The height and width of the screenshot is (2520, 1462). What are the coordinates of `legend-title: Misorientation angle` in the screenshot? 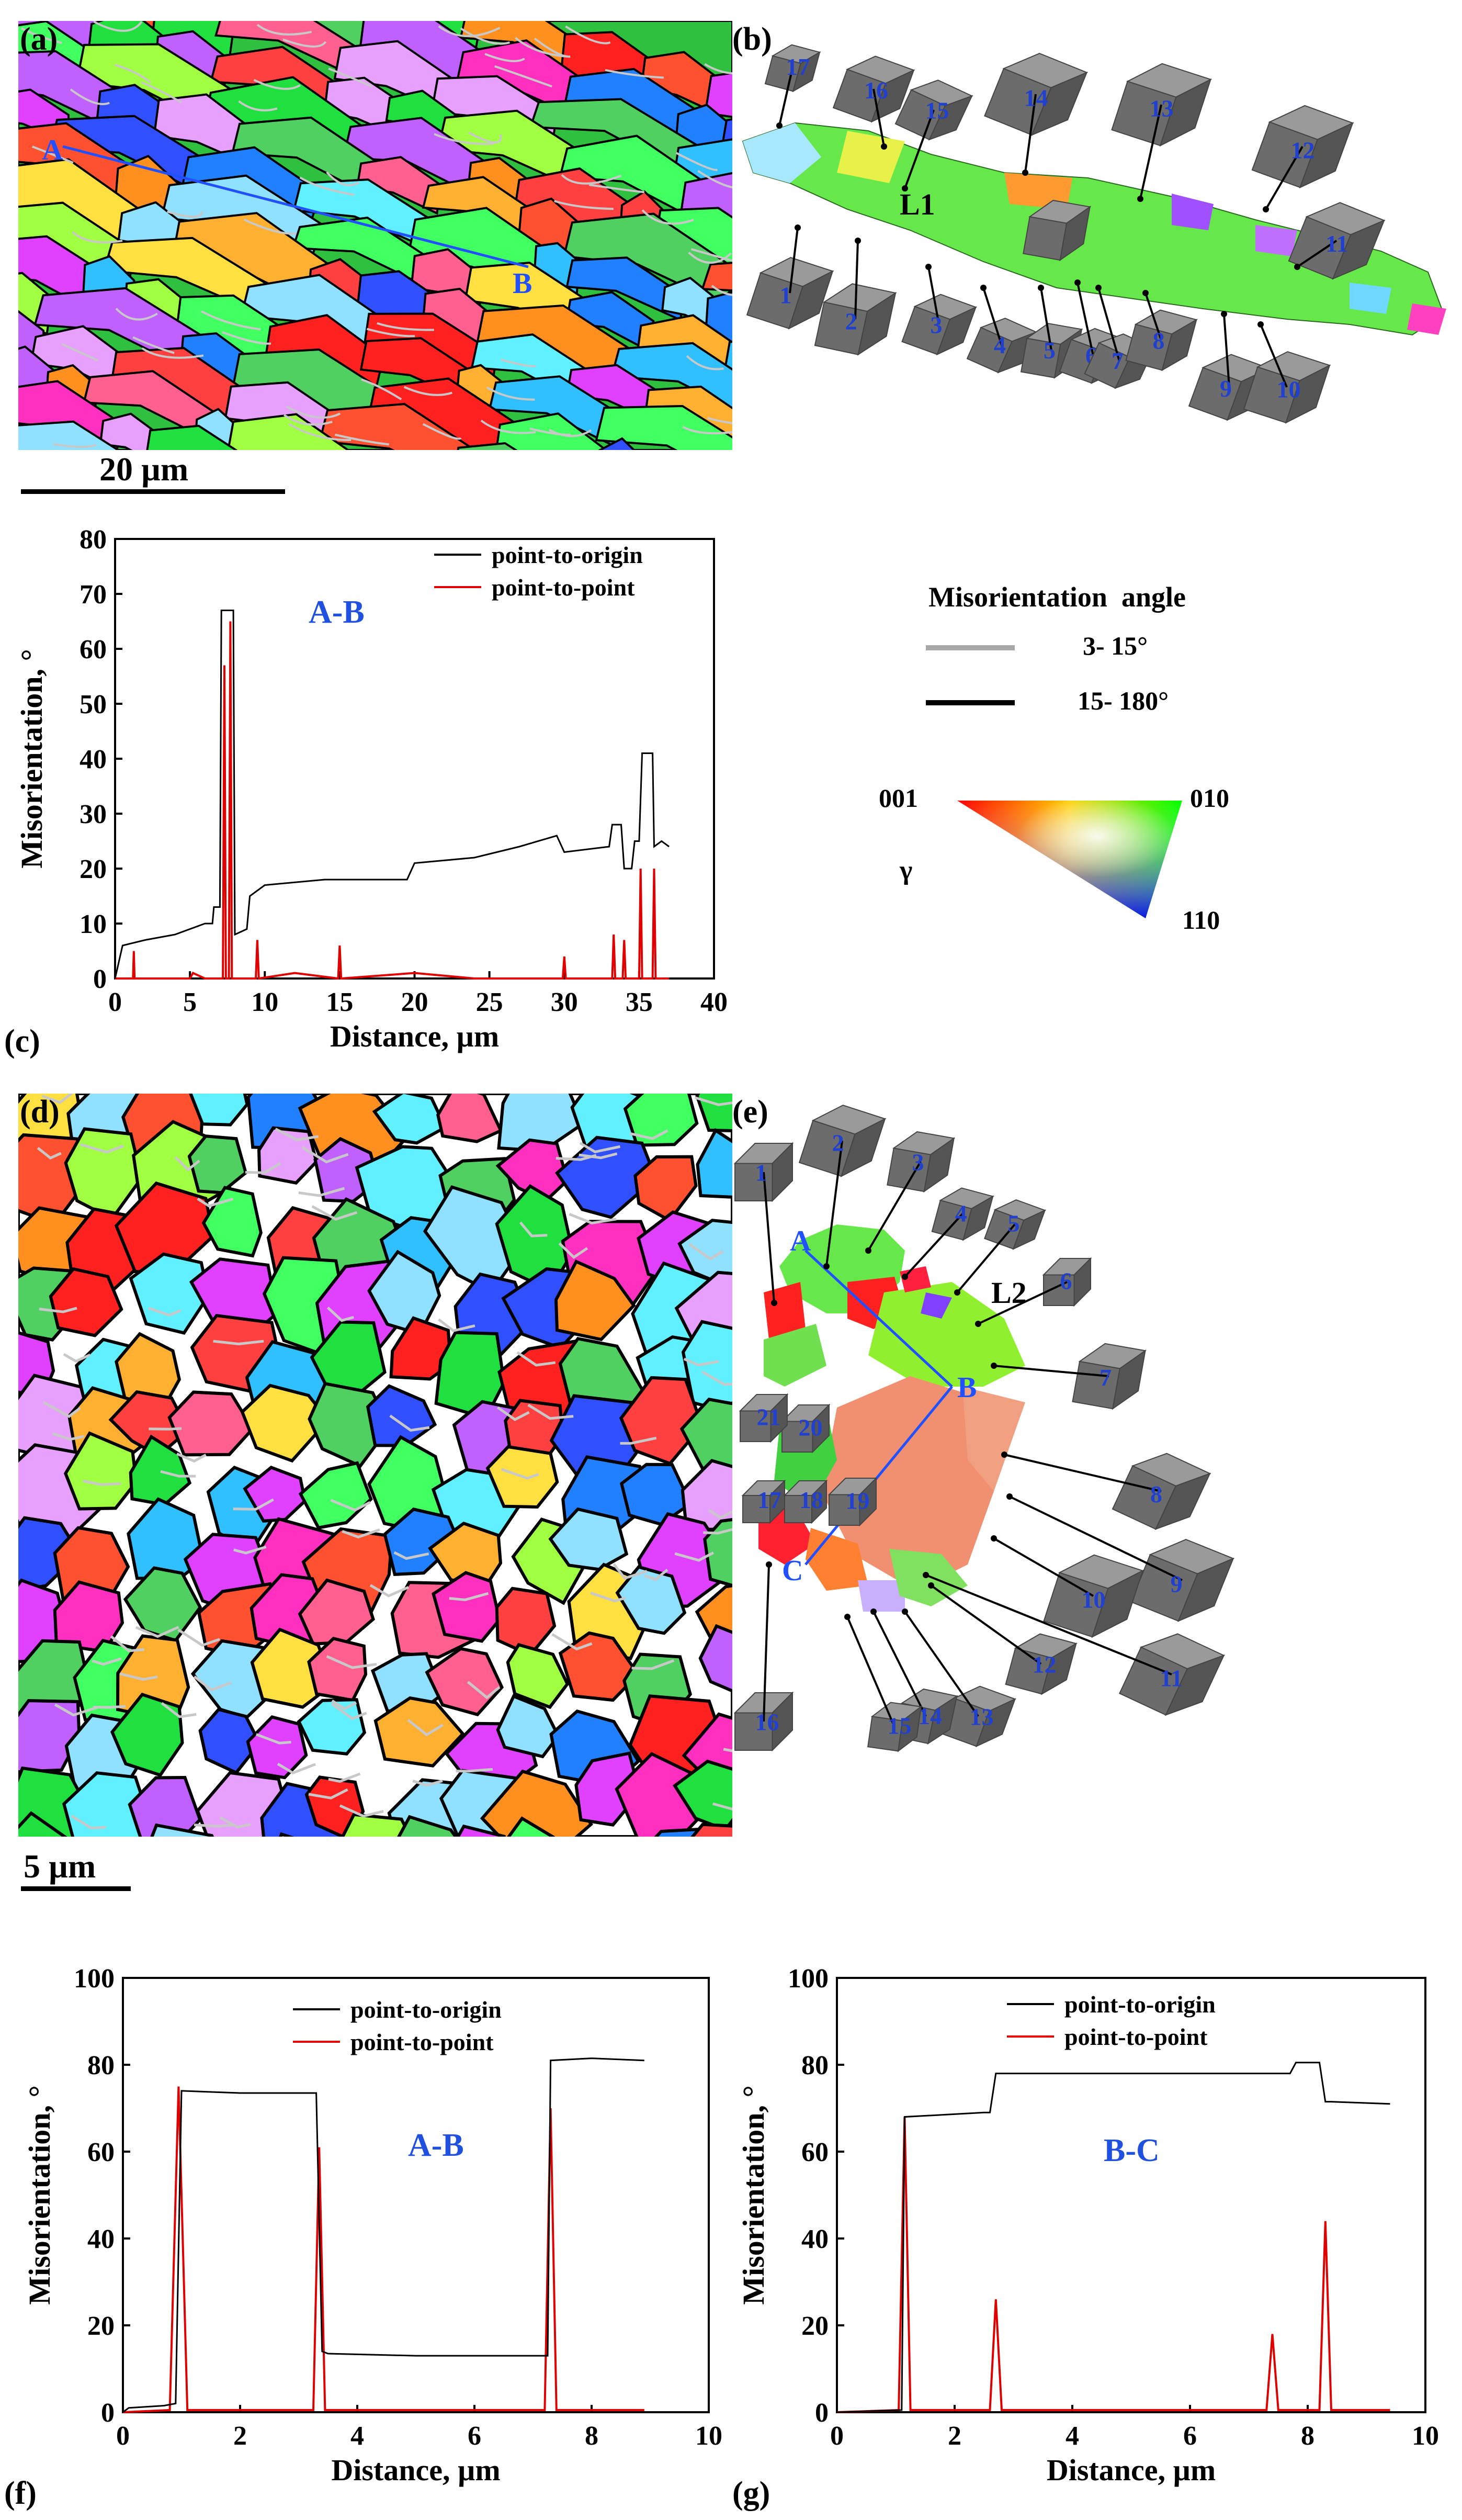 It's located at (1057, 597).